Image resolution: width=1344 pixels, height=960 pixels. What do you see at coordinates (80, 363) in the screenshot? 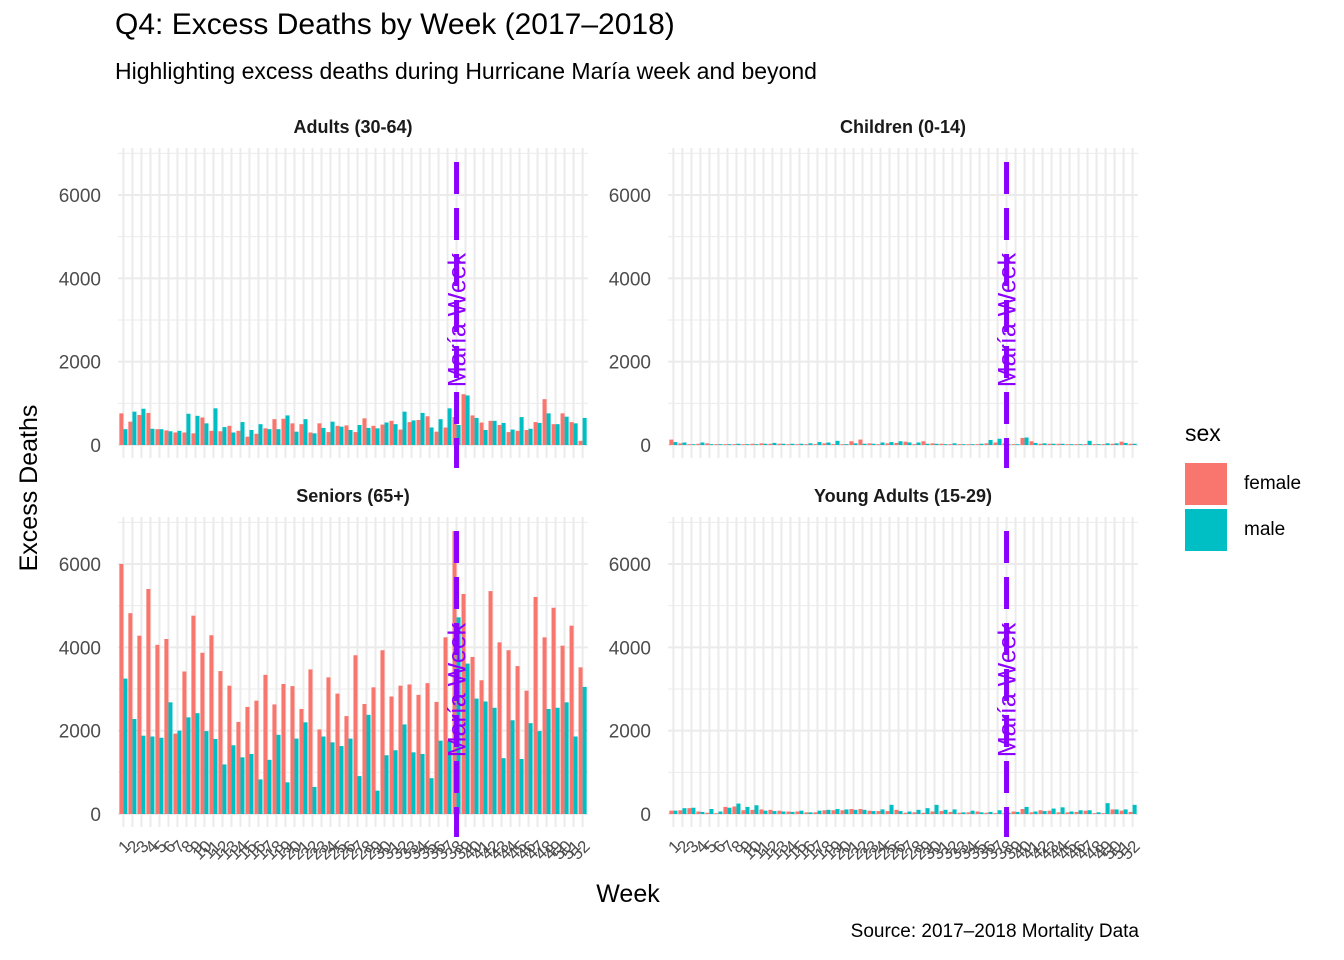
I see `y-tick-label: 2000` at bounding box center [80, 363].